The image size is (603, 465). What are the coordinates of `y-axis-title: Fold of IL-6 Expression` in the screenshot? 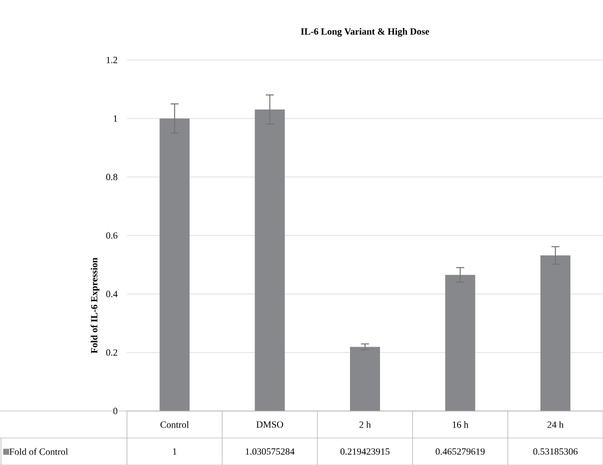 It's located at (95, 306).